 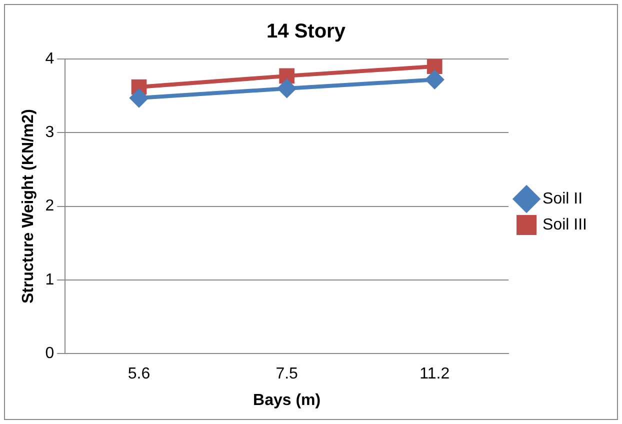 I want to click on x-tick-label: 11.2, so click(x=435, y=374).